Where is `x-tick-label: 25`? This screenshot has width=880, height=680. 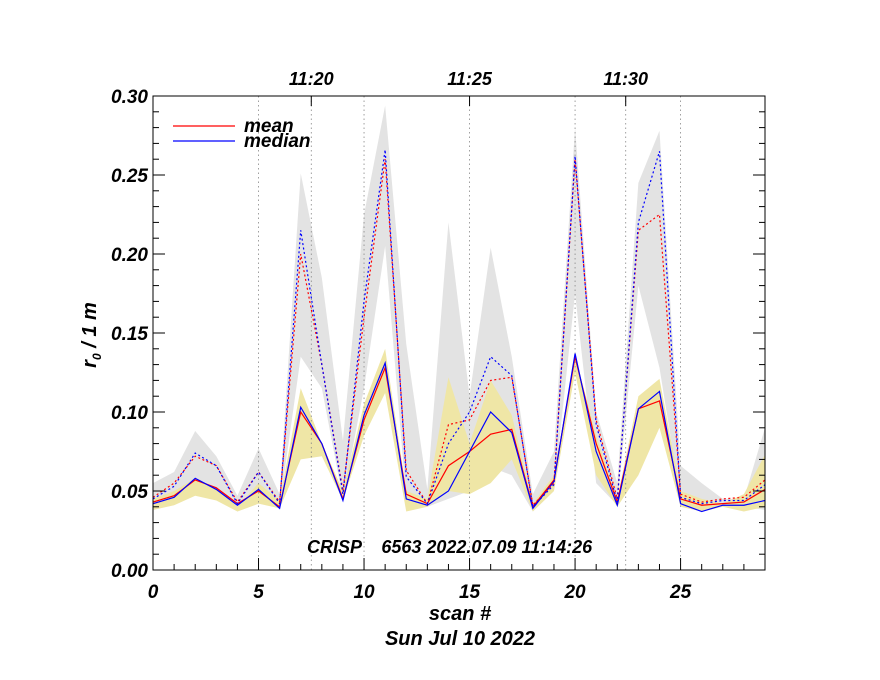
x-tick-label: 25 is located at coordinates (680, 592).